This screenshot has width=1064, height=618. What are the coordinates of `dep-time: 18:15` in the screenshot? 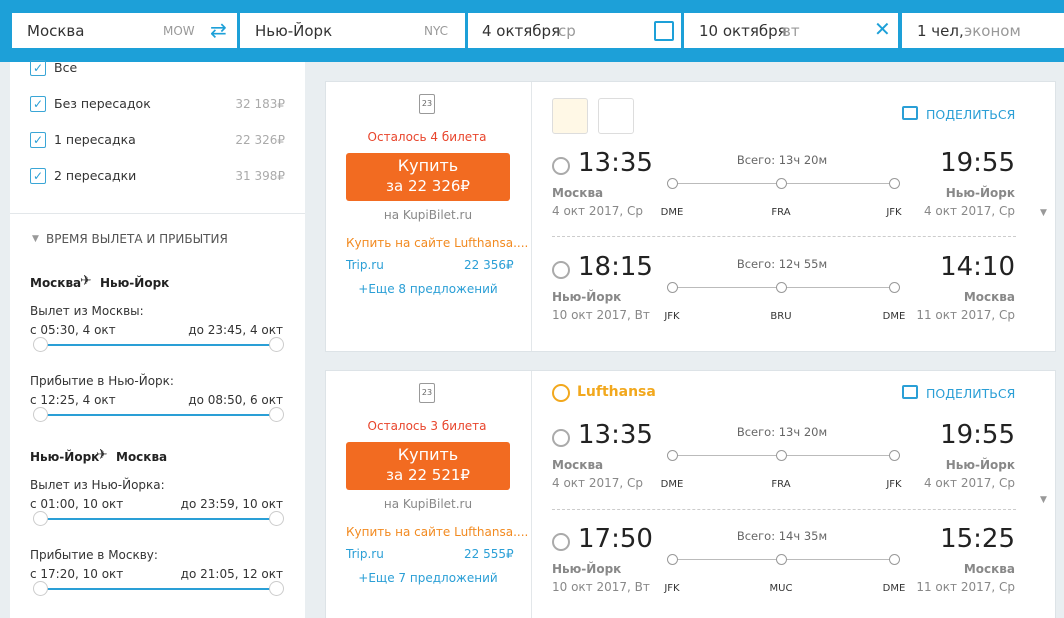 It's located at (615, 267).